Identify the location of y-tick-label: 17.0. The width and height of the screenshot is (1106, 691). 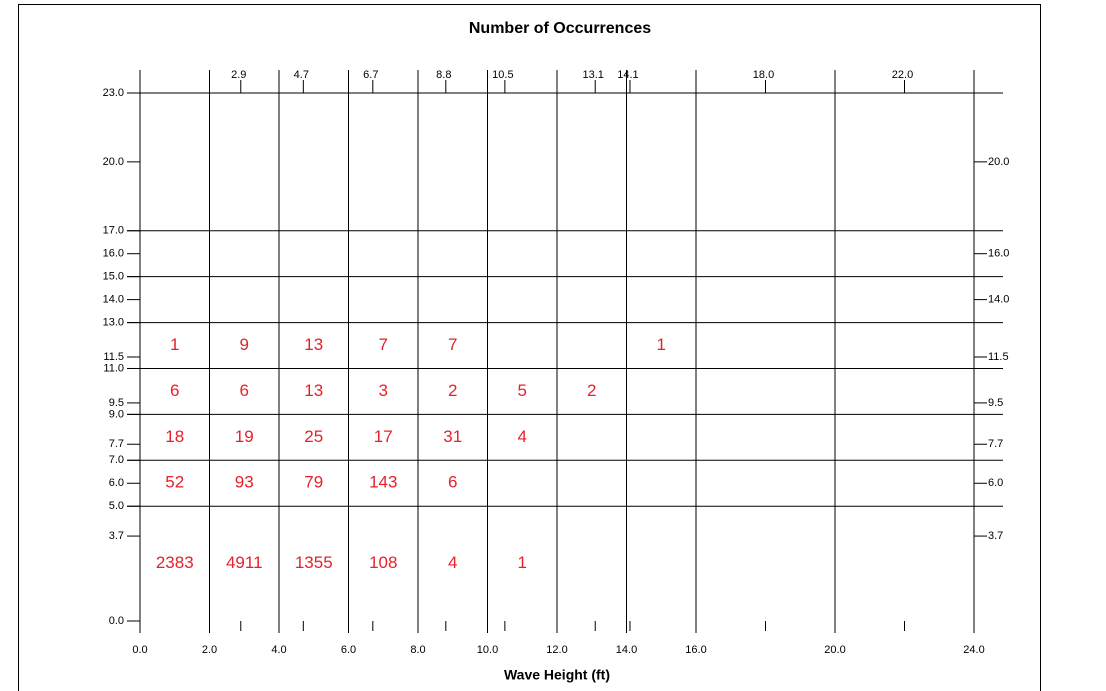
(113, 231).